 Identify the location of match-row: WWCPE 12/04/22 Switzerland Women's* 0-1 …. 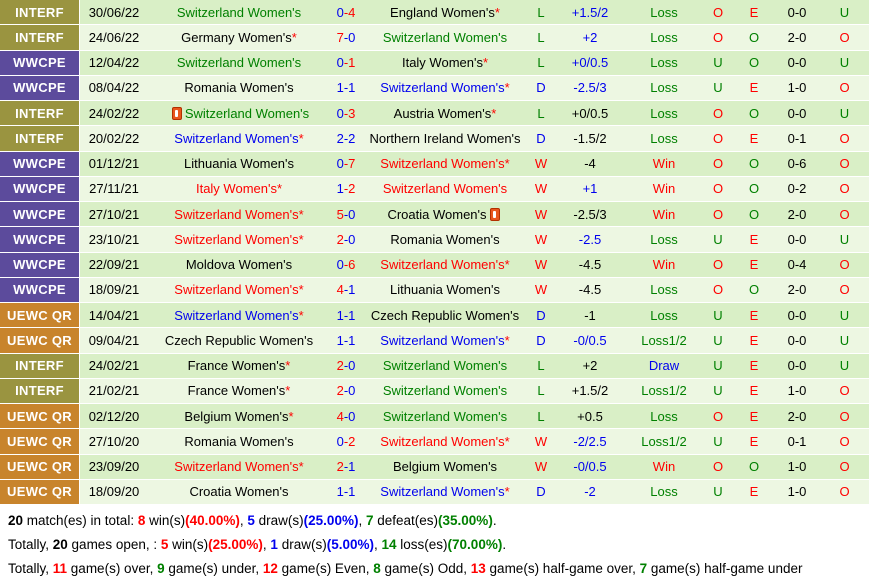
(434, 63).